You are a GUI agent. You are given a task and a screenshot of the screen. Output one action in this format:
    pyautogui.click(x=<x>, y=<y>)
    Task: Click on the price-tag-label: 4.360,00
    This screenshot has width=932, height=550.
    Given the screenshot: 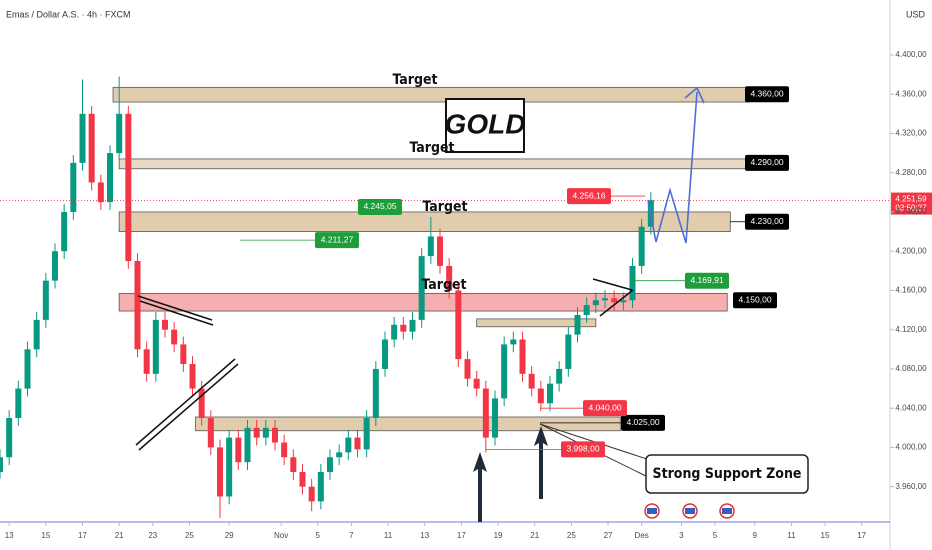 What is the action you would take?
    pyautogui.click(x=766, y=93)
    